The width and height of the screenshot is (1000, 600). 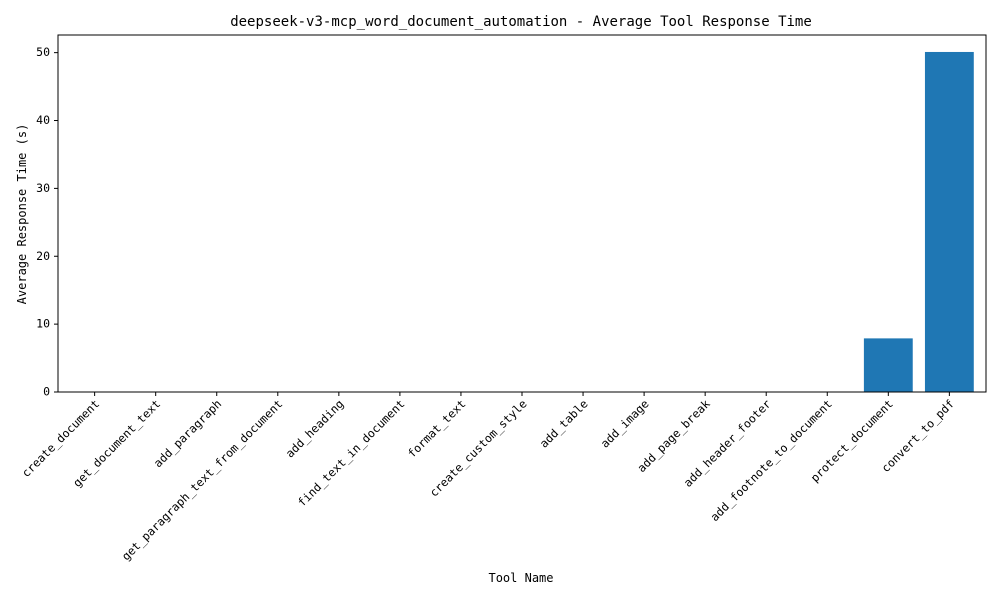 What do you see at coordinates (43, 120) in the screenshot?
I see `y-tick-label: 40` at bounding box center [43, 120].